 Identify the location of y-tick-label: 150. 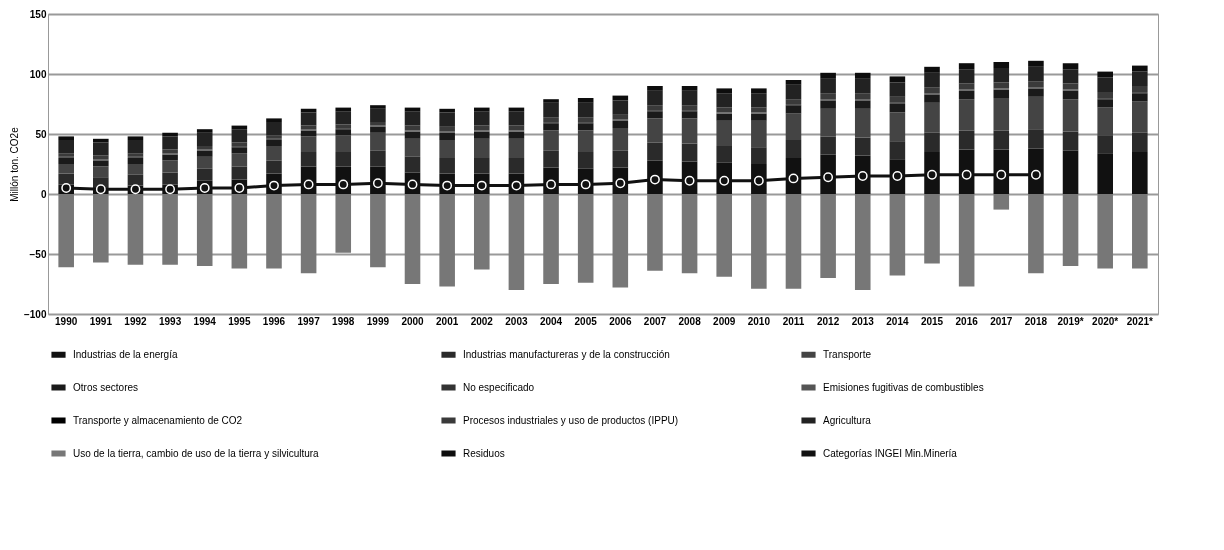
(38, 14).